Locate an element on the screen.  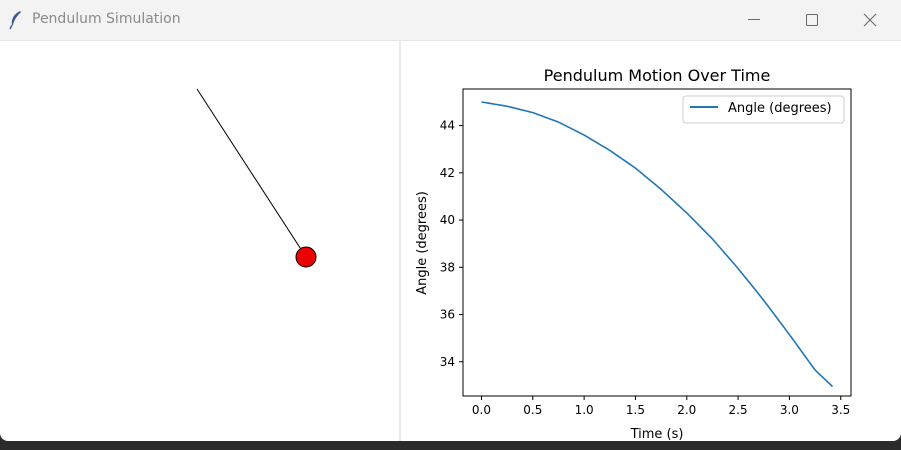
pendulum-rod is located at coordinates (251, 173).